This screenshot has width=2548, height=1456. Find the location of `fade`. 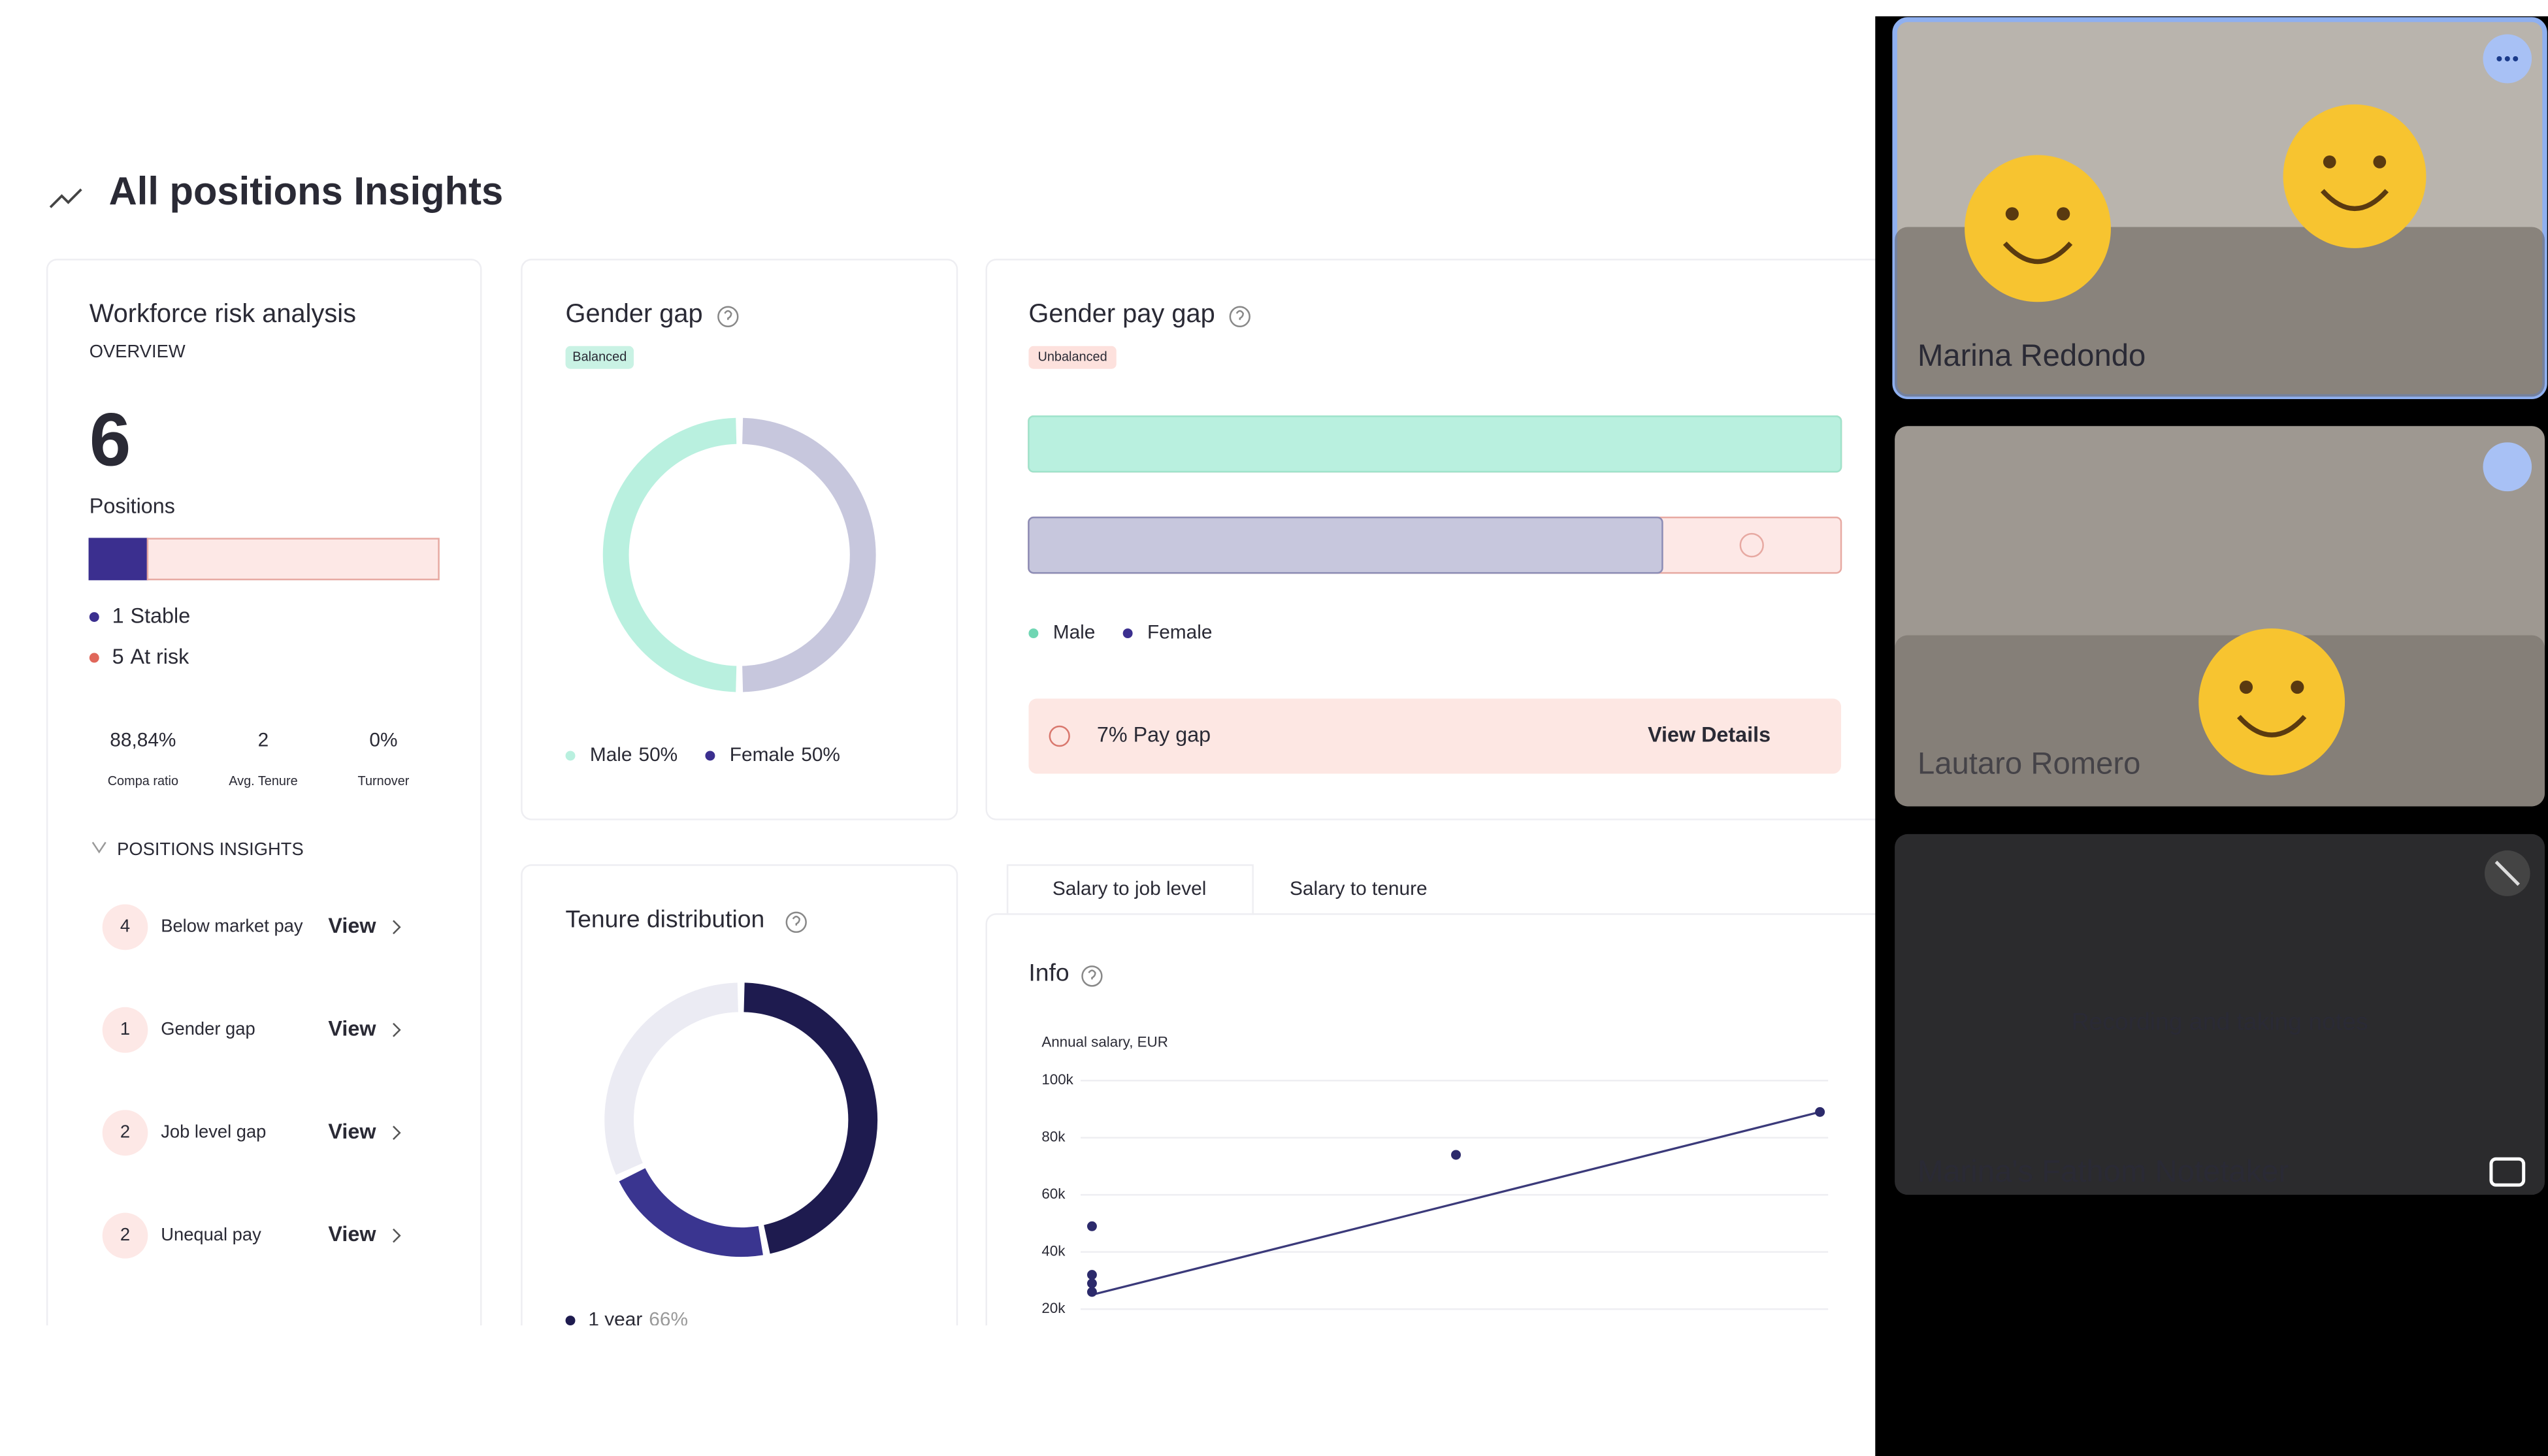

fade is located at coordinates (938, 1390).